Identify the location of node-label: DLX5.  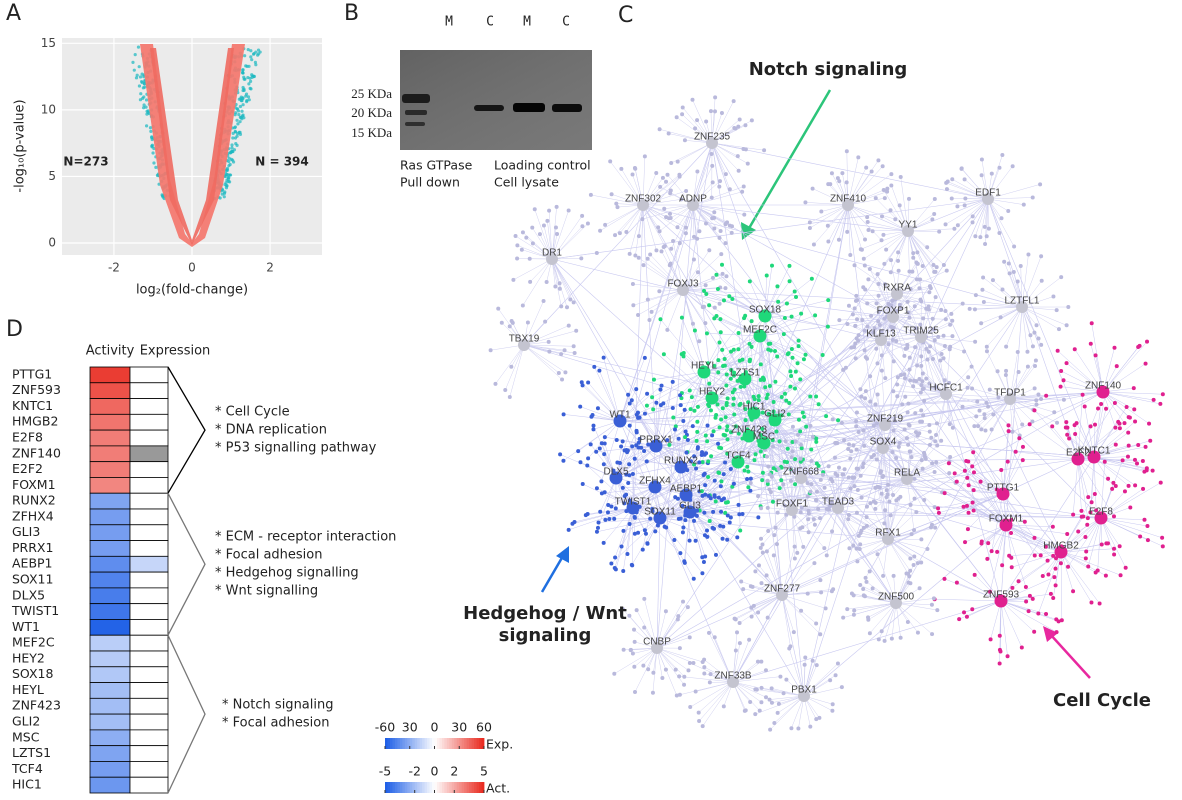
(615, 472).